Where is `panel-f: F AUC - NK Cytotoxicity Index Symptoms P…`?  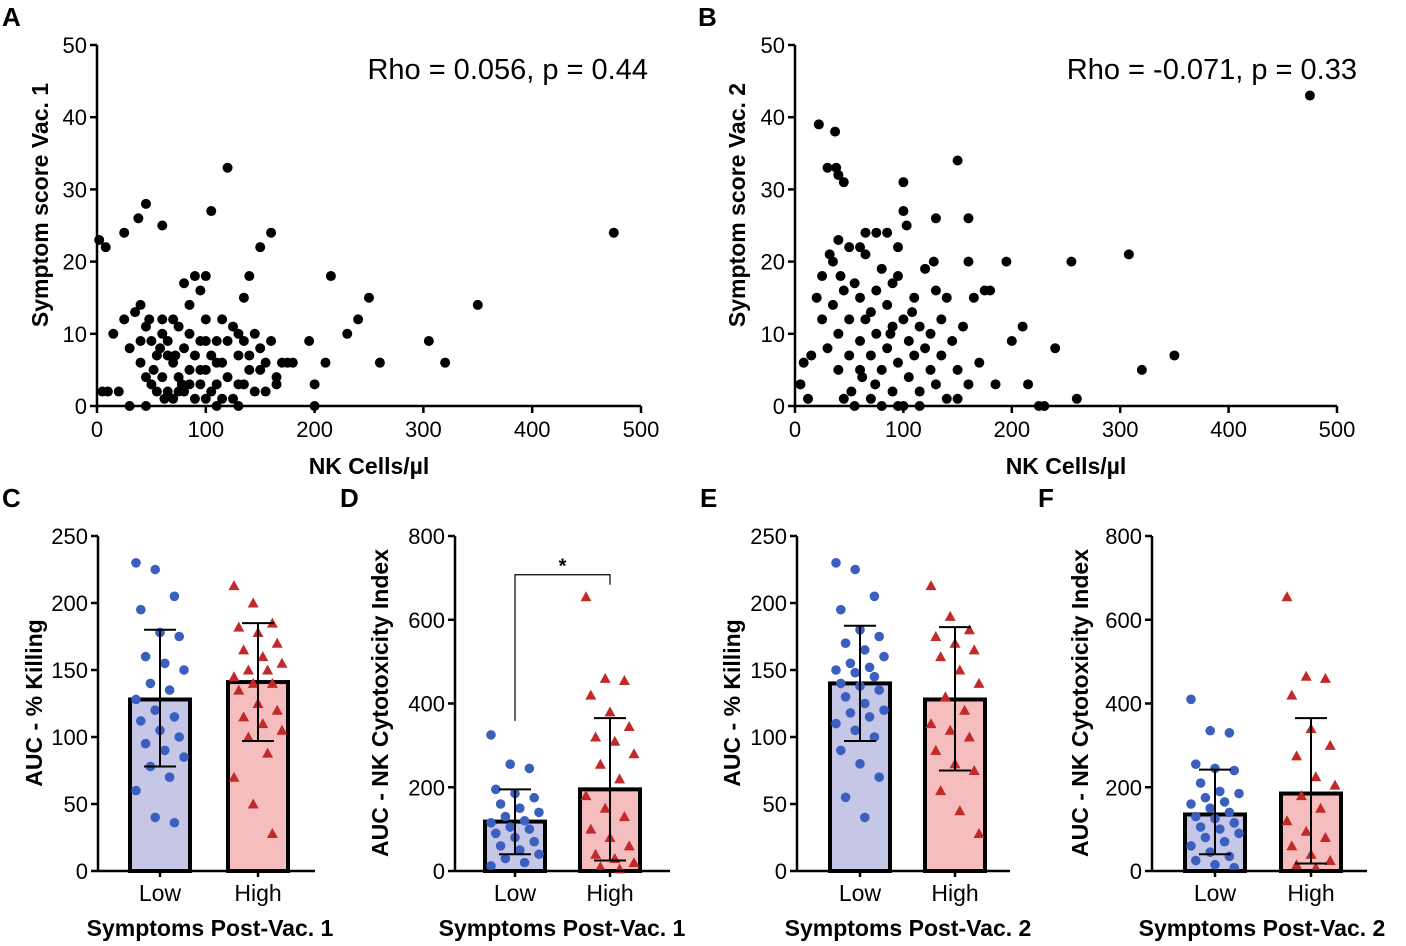 panel-f: F AUC - NK Cytotoxicity Index Symptoms P… is located at coordinates (1211, 712).